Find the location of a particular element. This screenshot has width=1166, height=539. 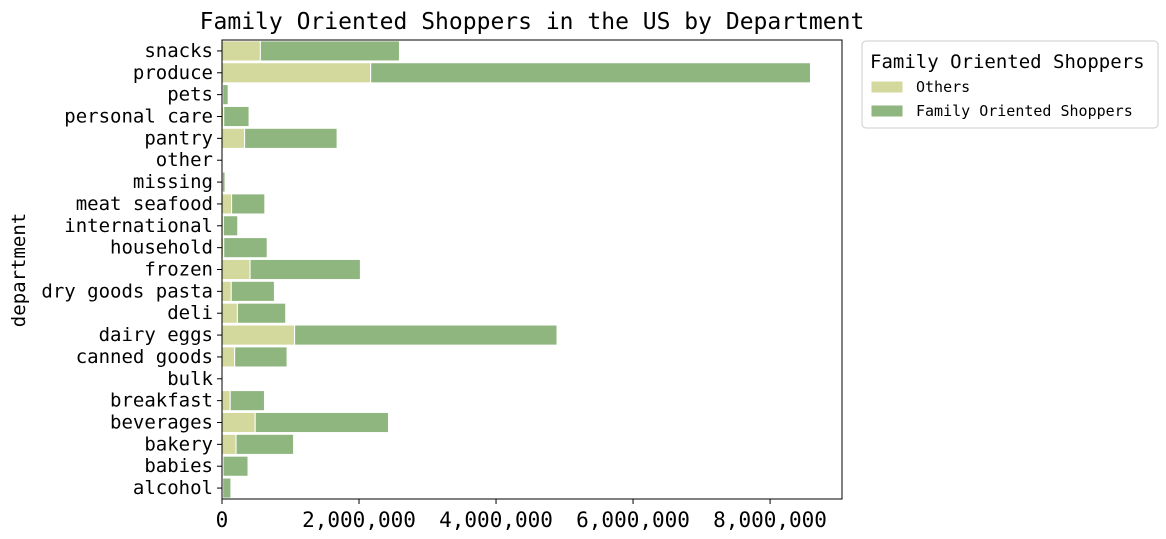

bar-deli-family-oriented-shoppers is located at coordinates (261, 313).